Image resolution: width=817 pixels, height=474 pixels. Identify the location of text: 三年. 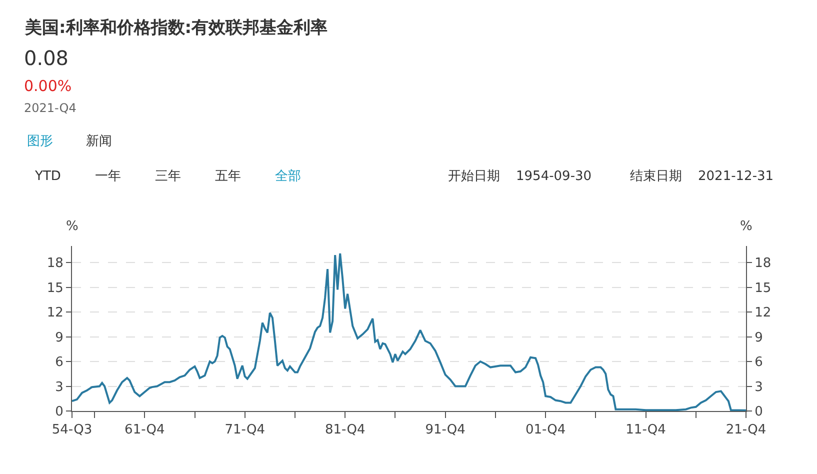
(168, 176).